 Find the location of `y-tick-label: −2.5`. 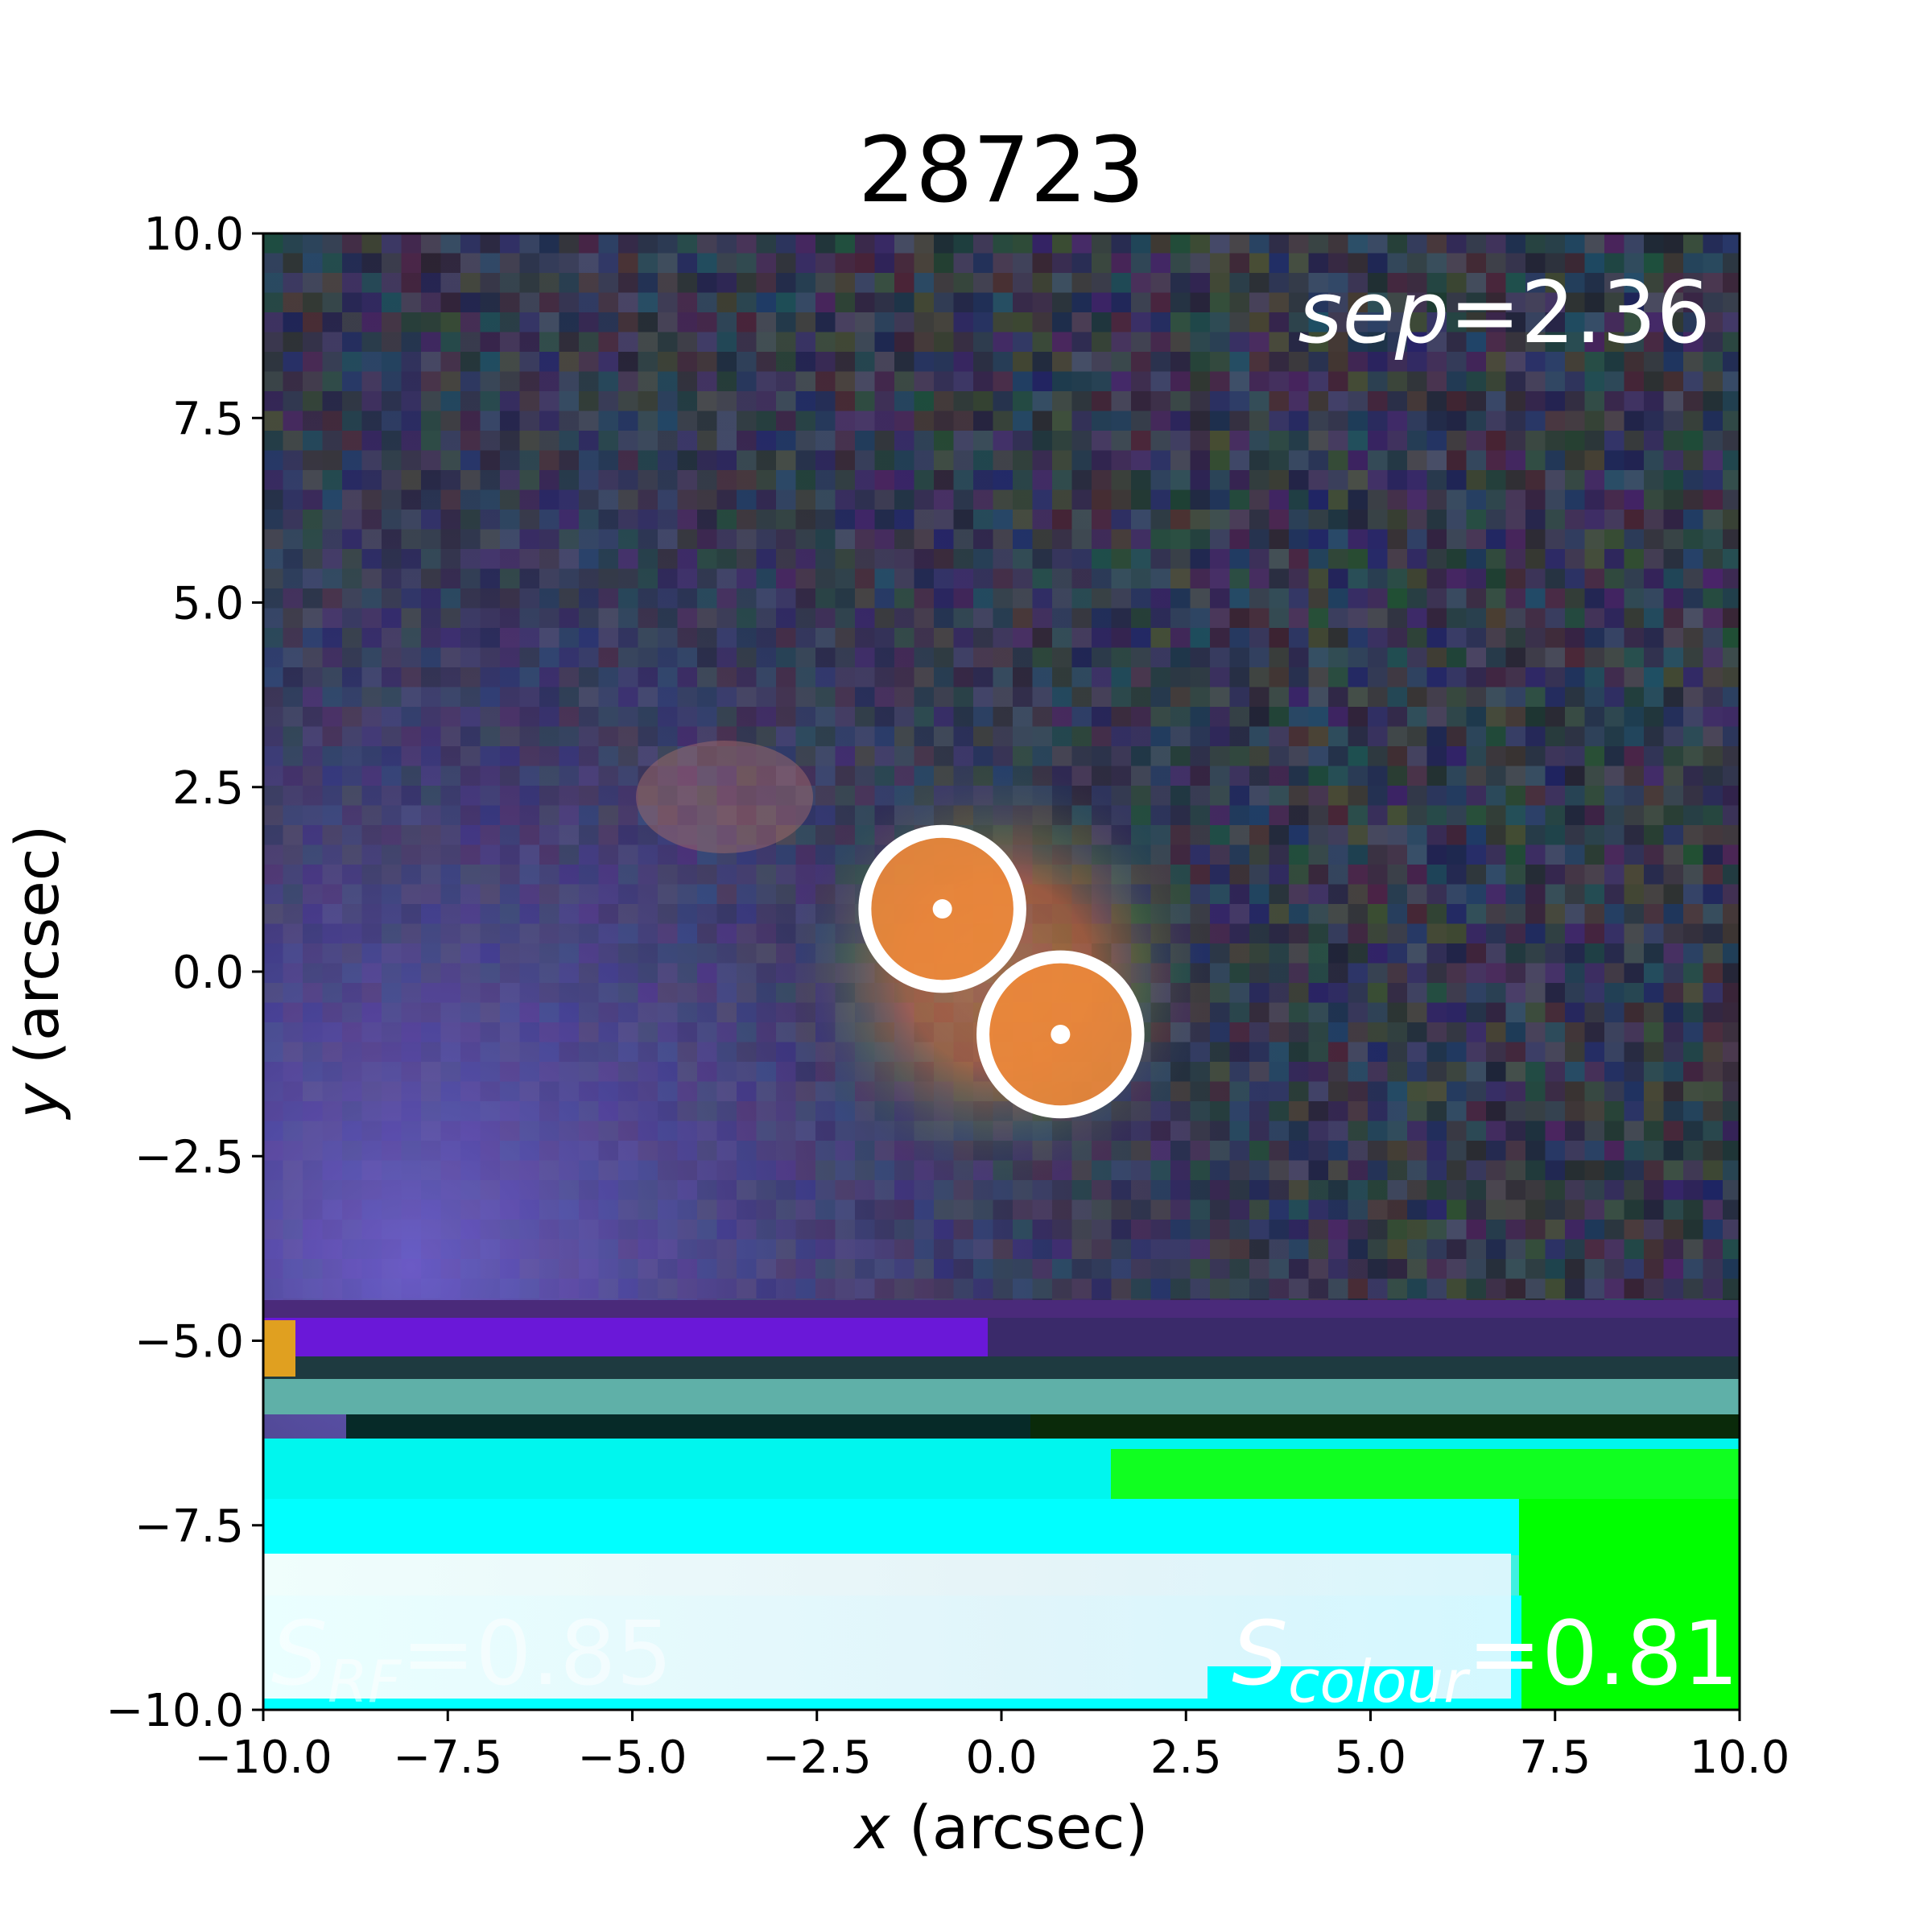

y-tick-label: −2.5 is located at coordinates (189, 1157).